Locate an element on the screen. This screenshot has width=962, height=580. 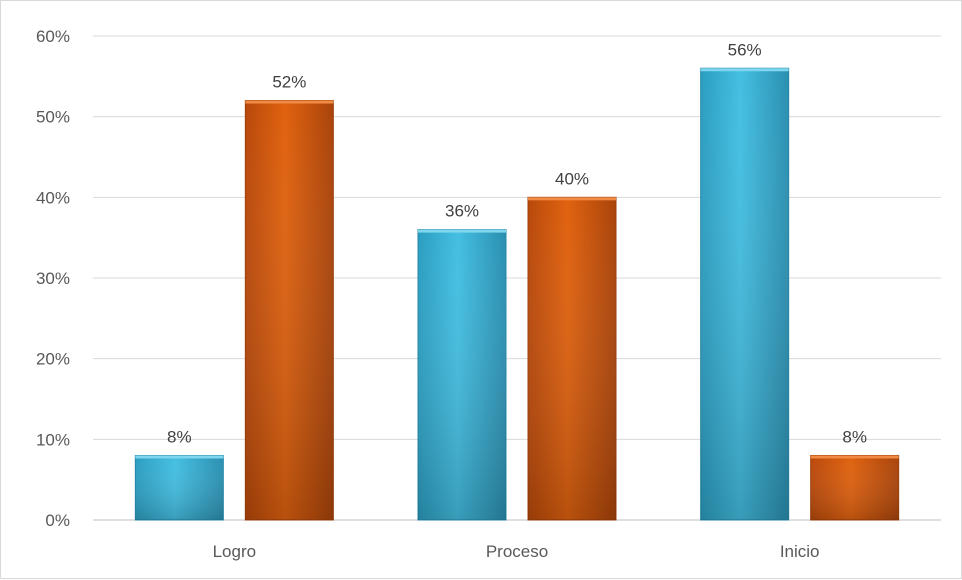
y-tick-label: 30% is located at coordinates (53, 278).